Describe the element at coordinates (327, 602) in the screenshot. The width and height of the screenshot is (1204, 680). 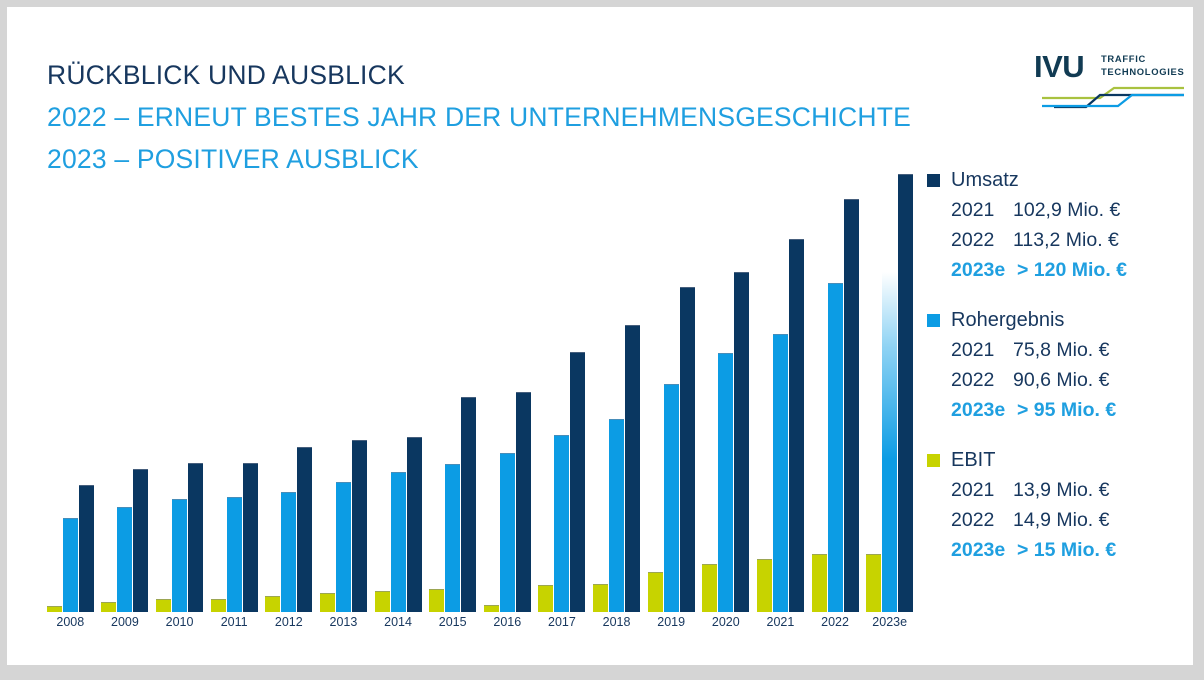
I see `chart-bar-ebit-2013` at that location.